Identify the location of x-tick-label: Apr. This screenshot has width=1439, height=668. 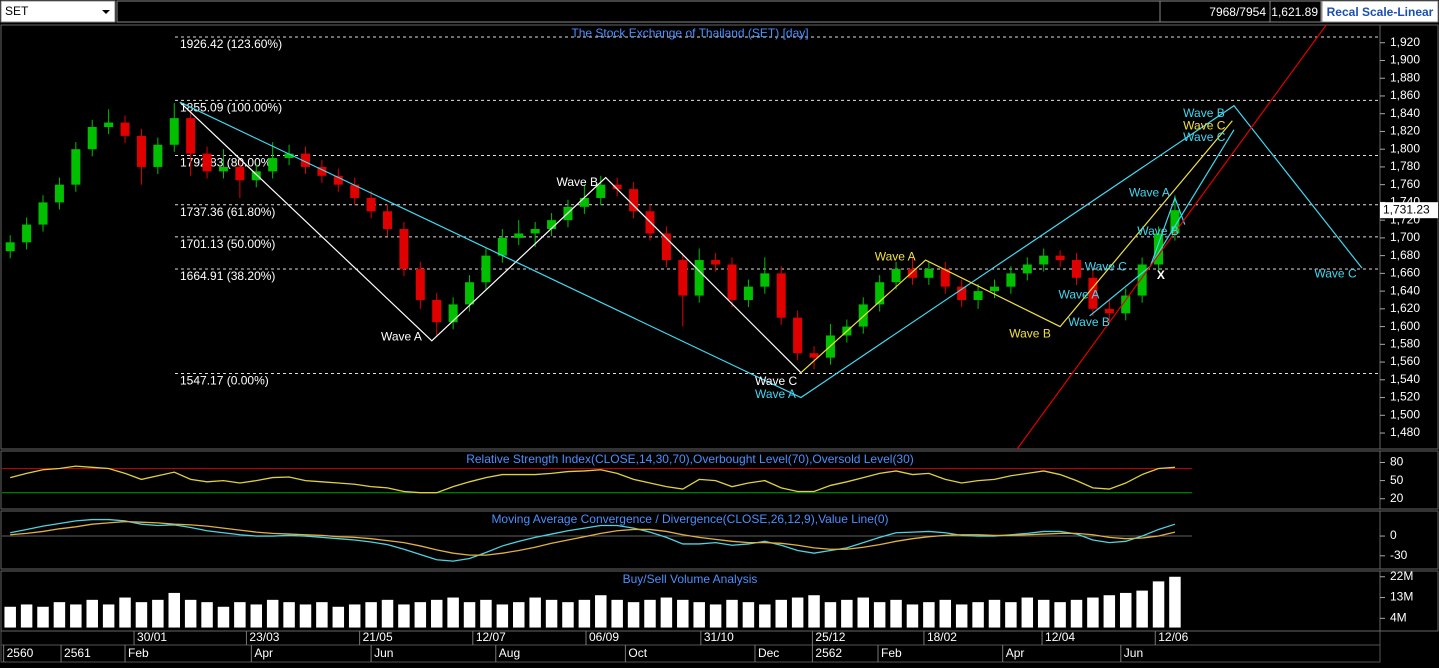
(263, 653).